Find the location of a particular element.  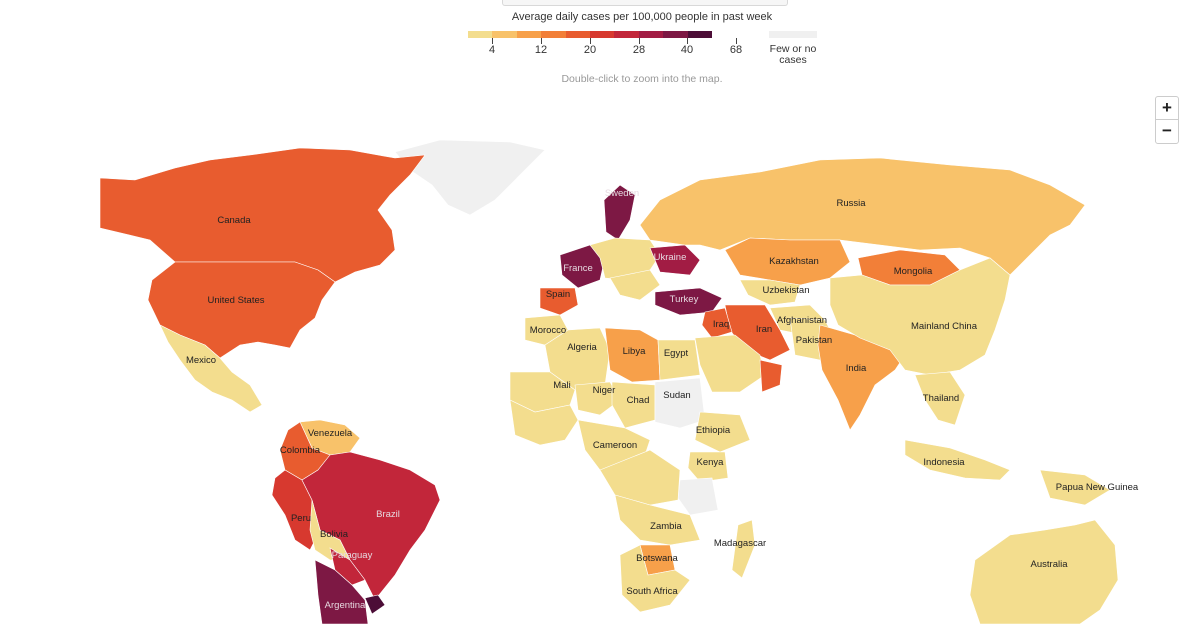

region-paraguay is located at coordinates (347, 566).